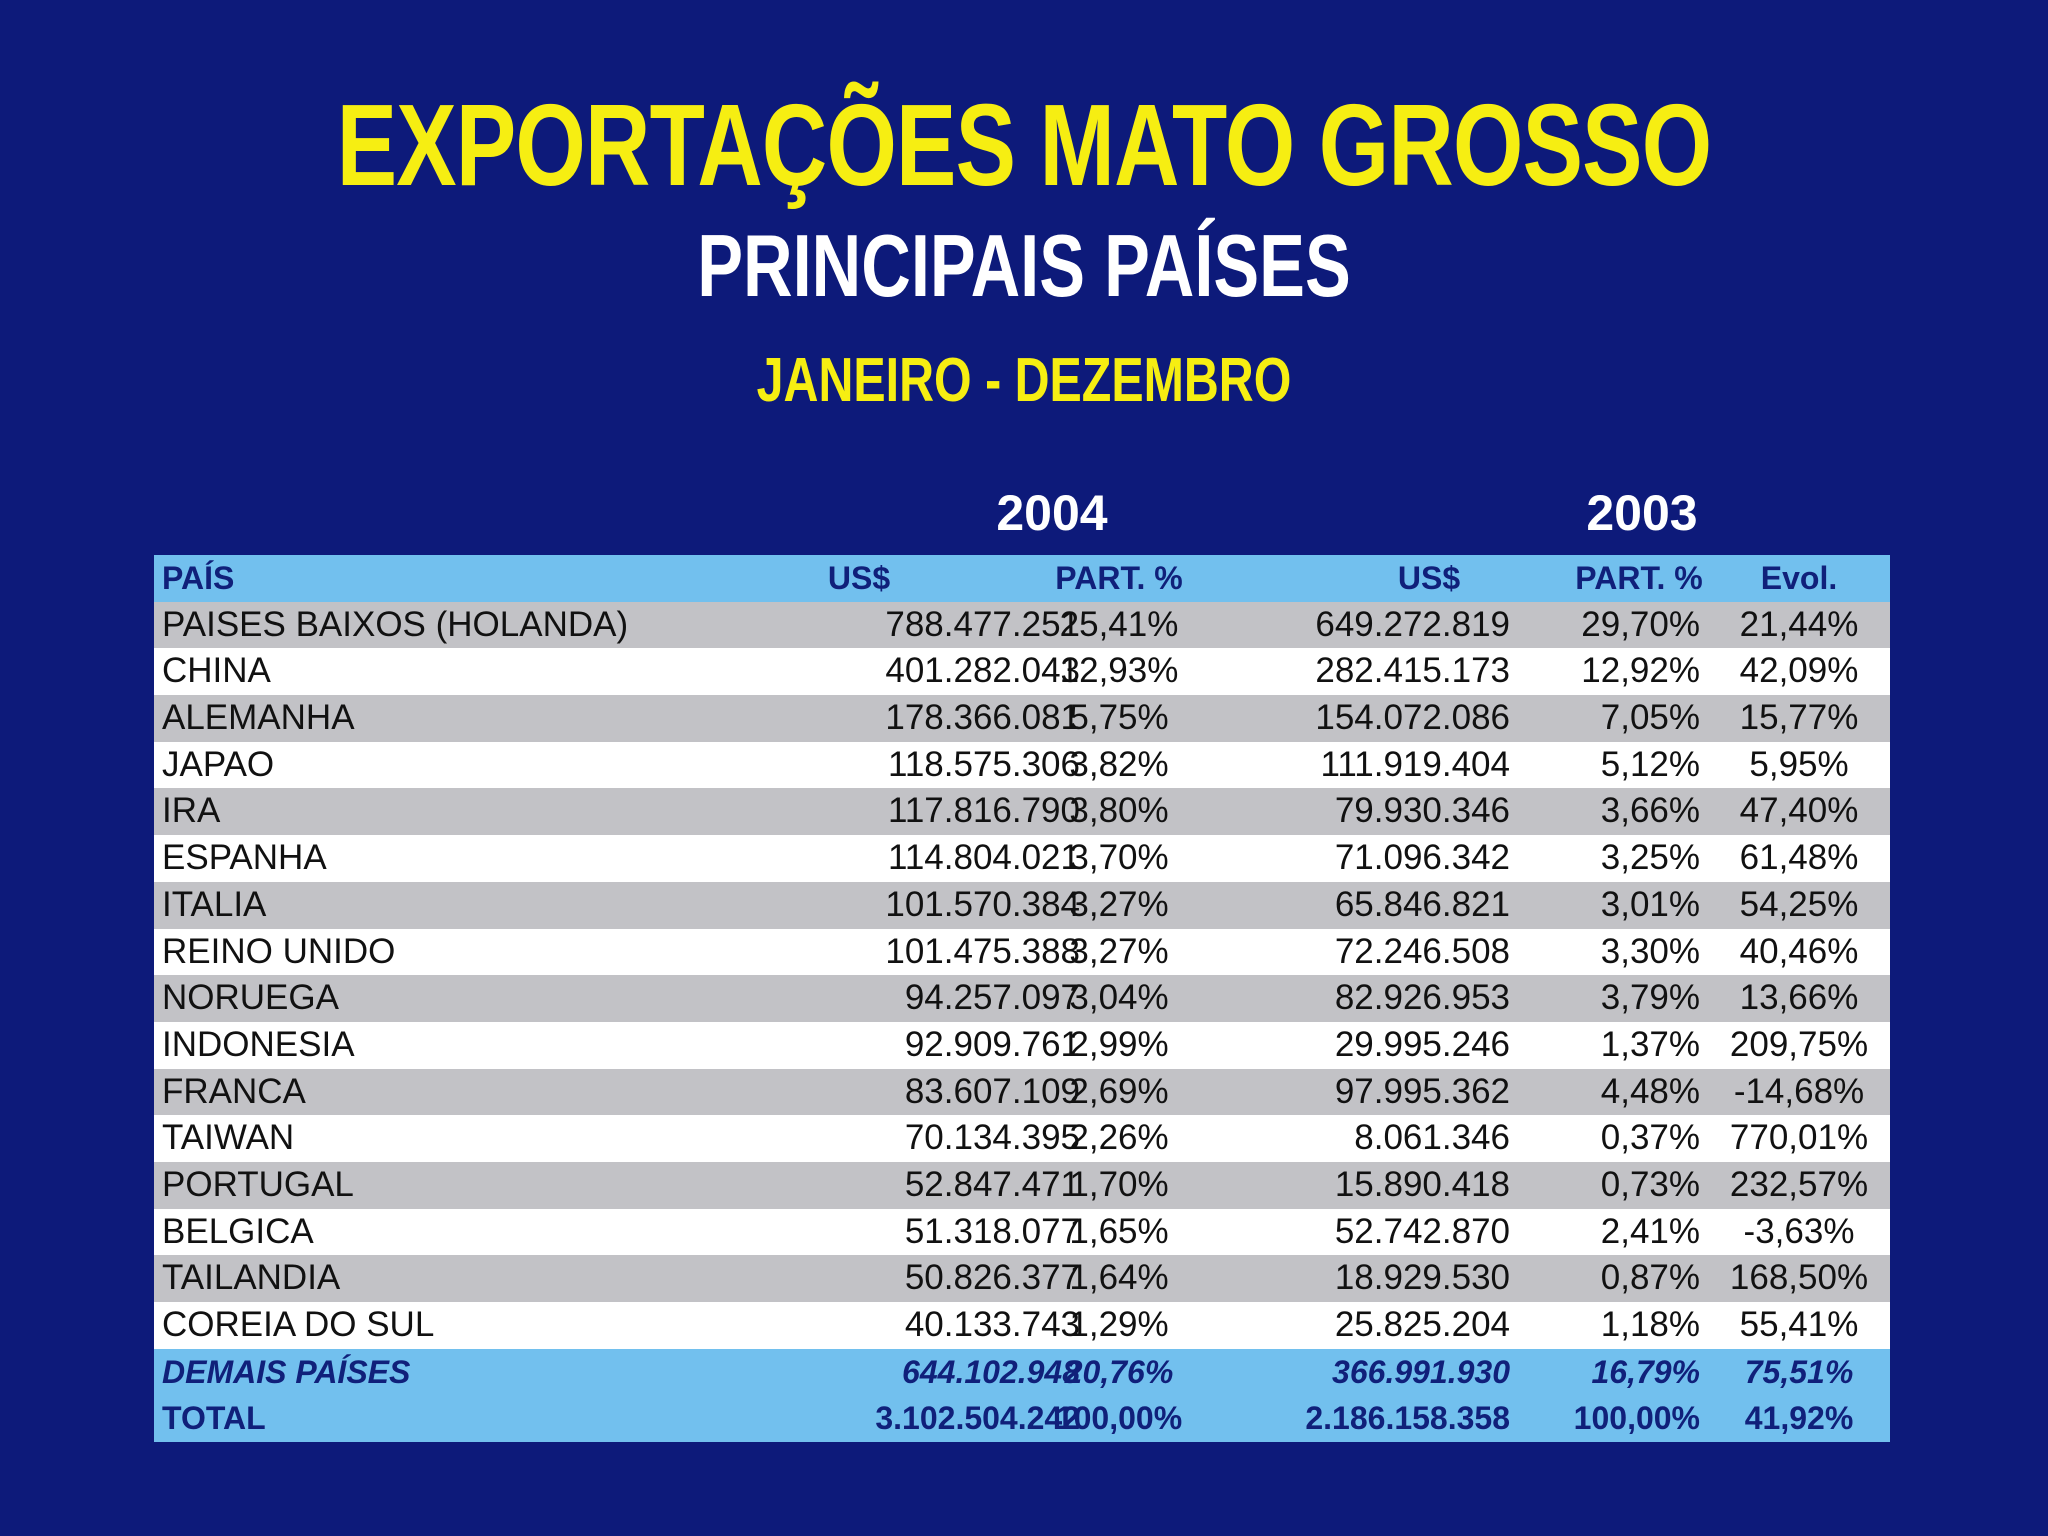  I want to click on cell-pais: COREIA DO SUL, so click(298, 1324).